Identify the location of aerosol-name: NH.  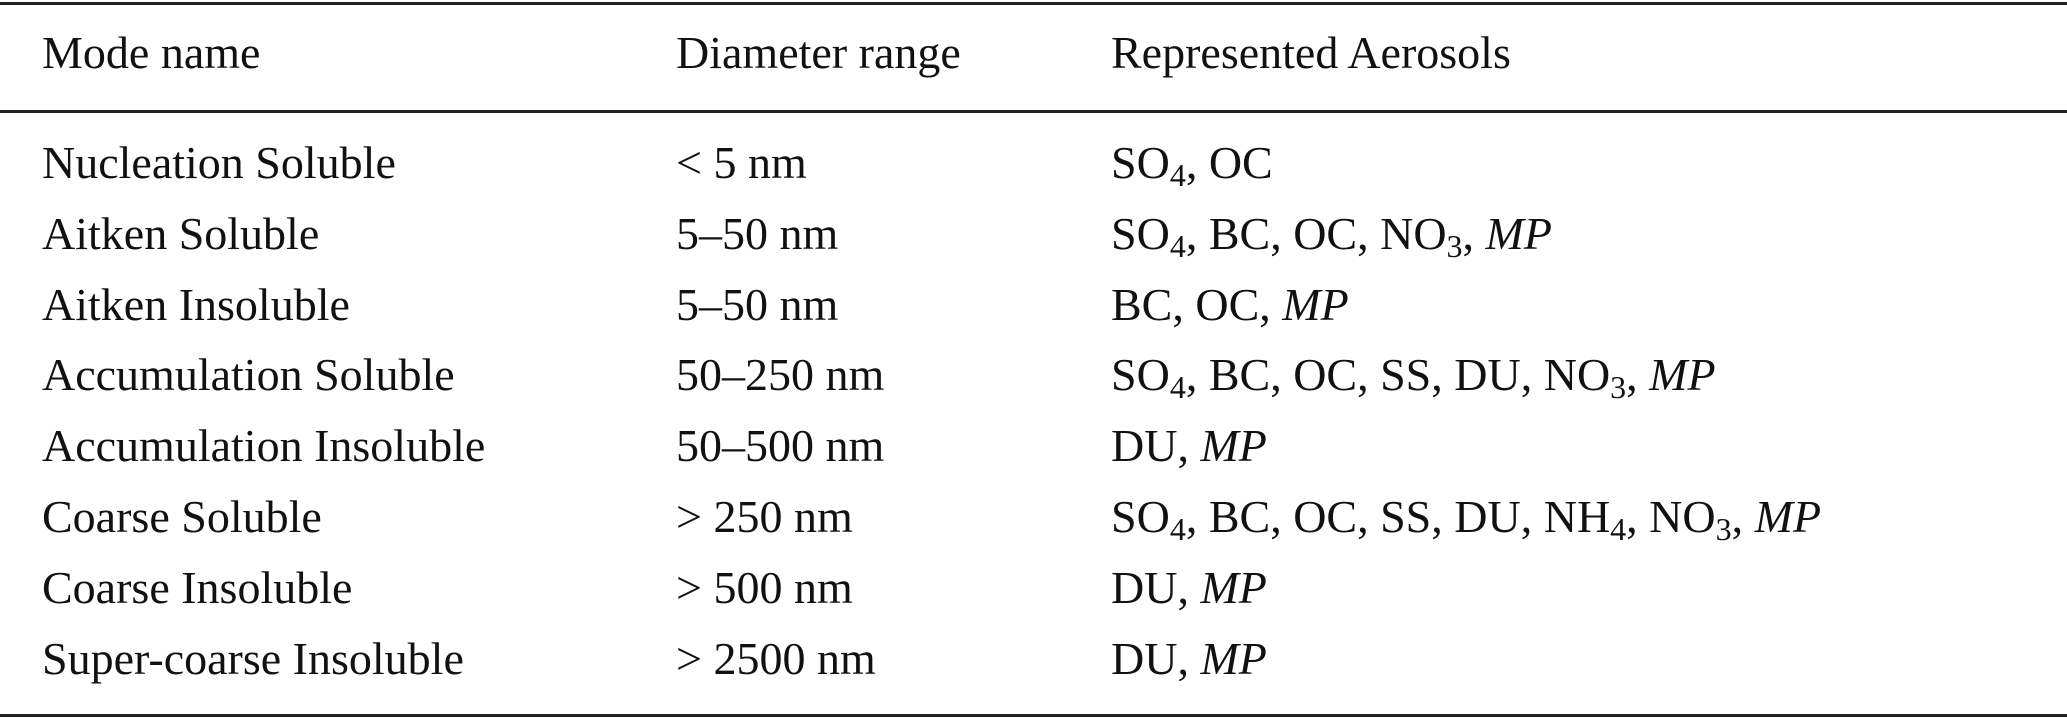
(1577, 516).